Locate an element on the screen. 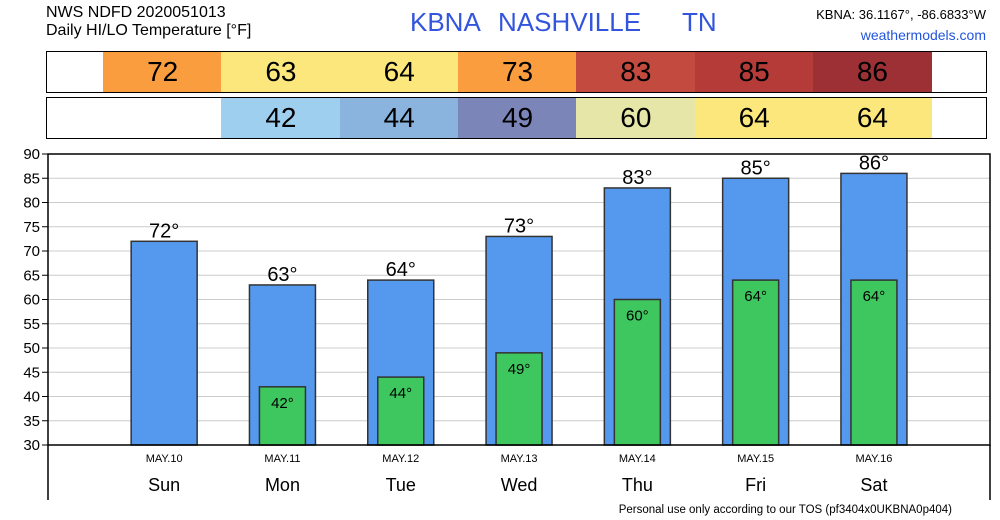 The width and height of the screenshot is (1000, 520). day-label: Thu is located at coordinates (637, 485).